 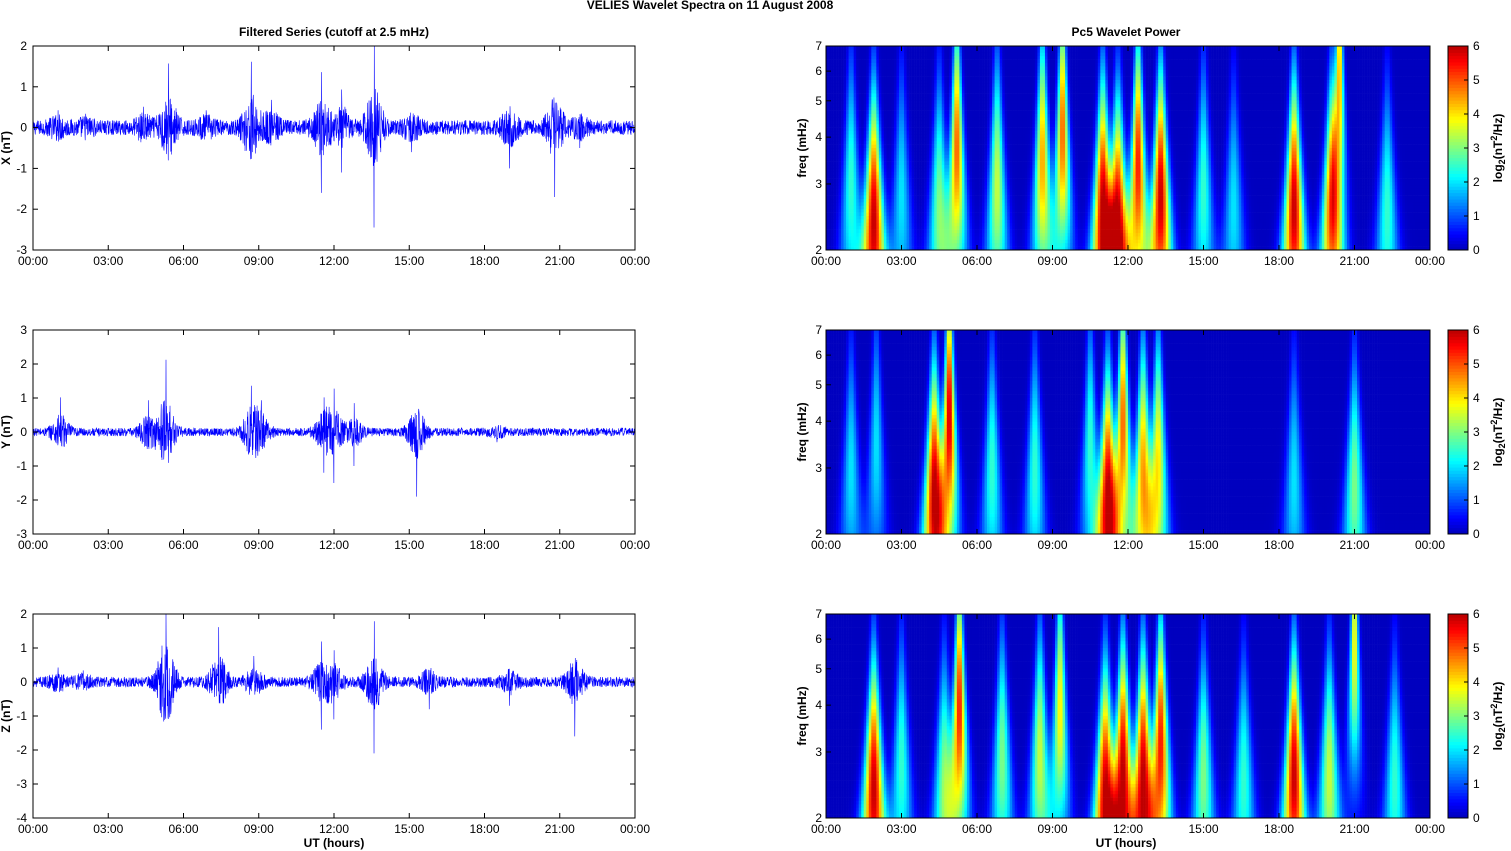 I want to click on colorbar-label: log2(nT2/Hz), so click(x=1498, y=432).